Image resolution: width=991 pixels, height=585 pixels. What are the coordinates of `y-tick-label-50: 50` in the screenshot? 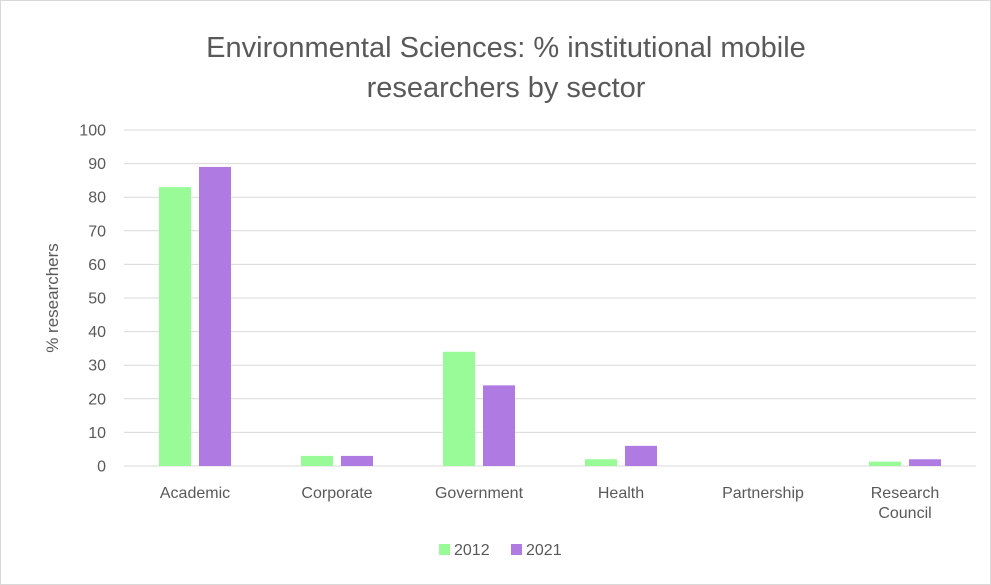 It's located at (97, 299).